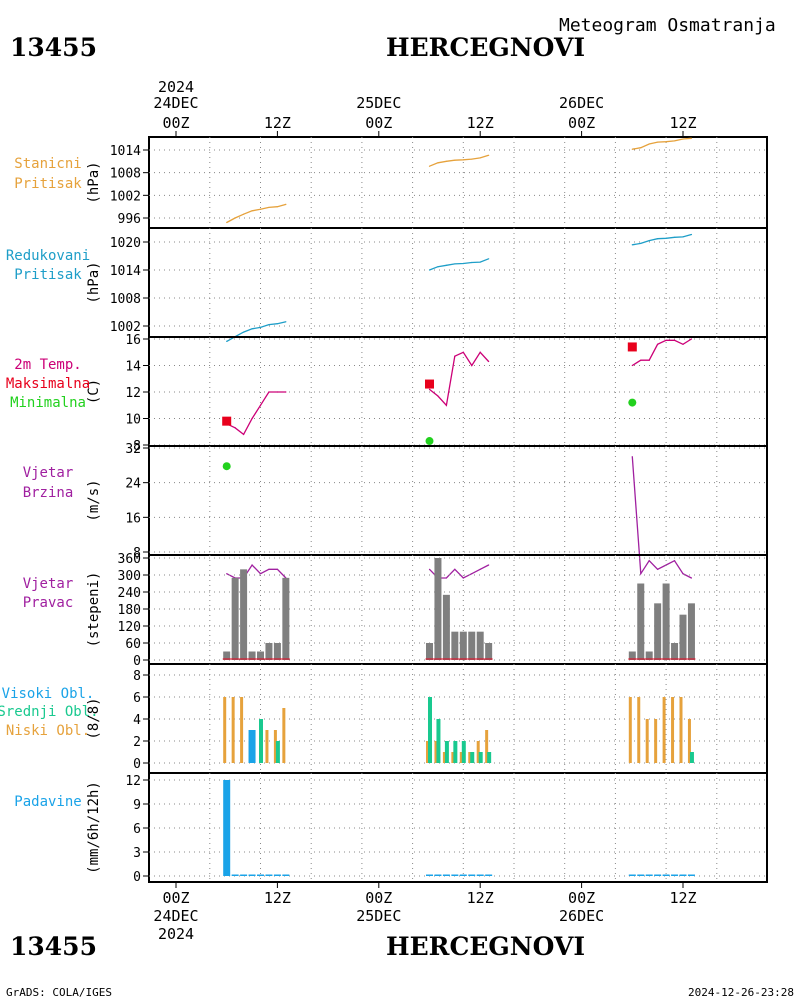 This screenshot has height=1000, width=800. I want to click on top-time-axis: 24DEC 00Z 12Z 25DEC 00Z 12Z 26DEC 00Z 12Z, so click(425, 115).